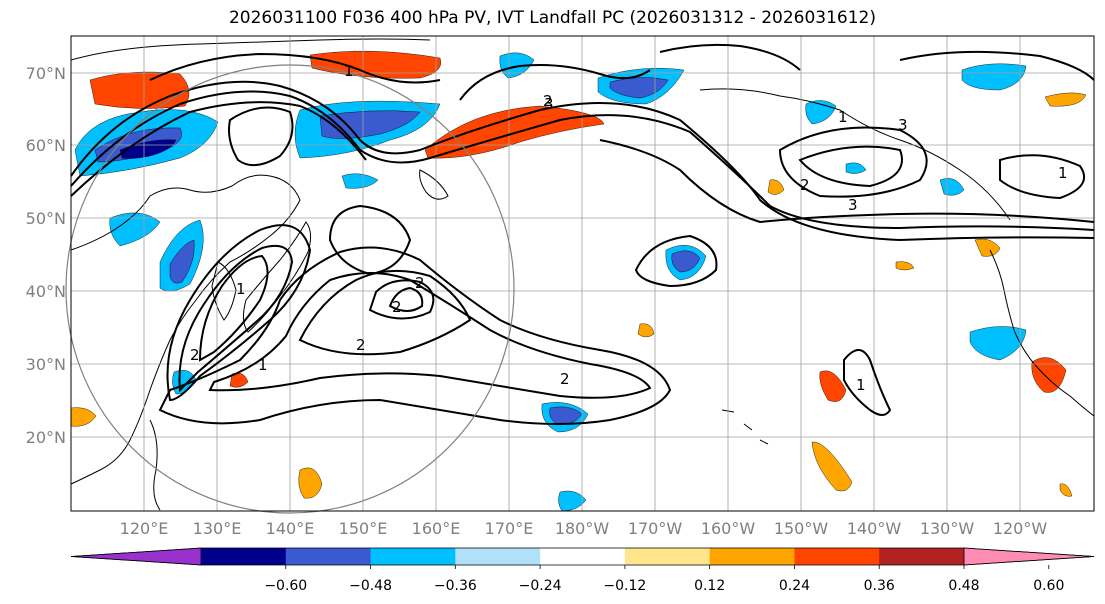 The image size is (1105, 604). What do you see at coordinates (148, 149) in the screenshot?
I see `anomaly-negative-1c` at bounding box center [148, 149].